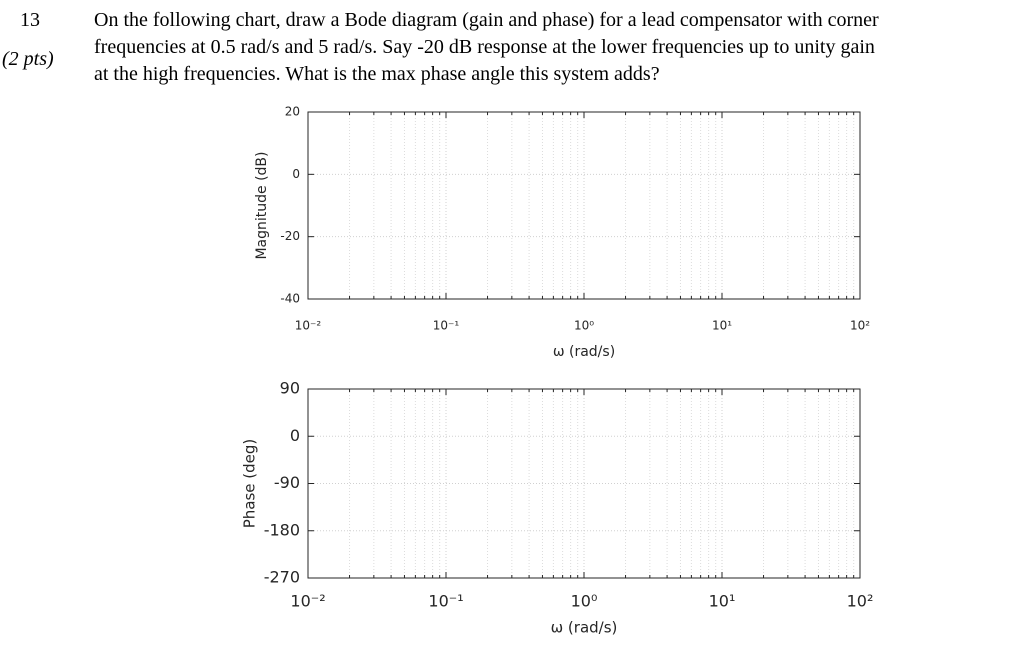 The height and width of the screenshot is (645, 1024). I want to click on y-tick-label: -90, so click(287, 482).